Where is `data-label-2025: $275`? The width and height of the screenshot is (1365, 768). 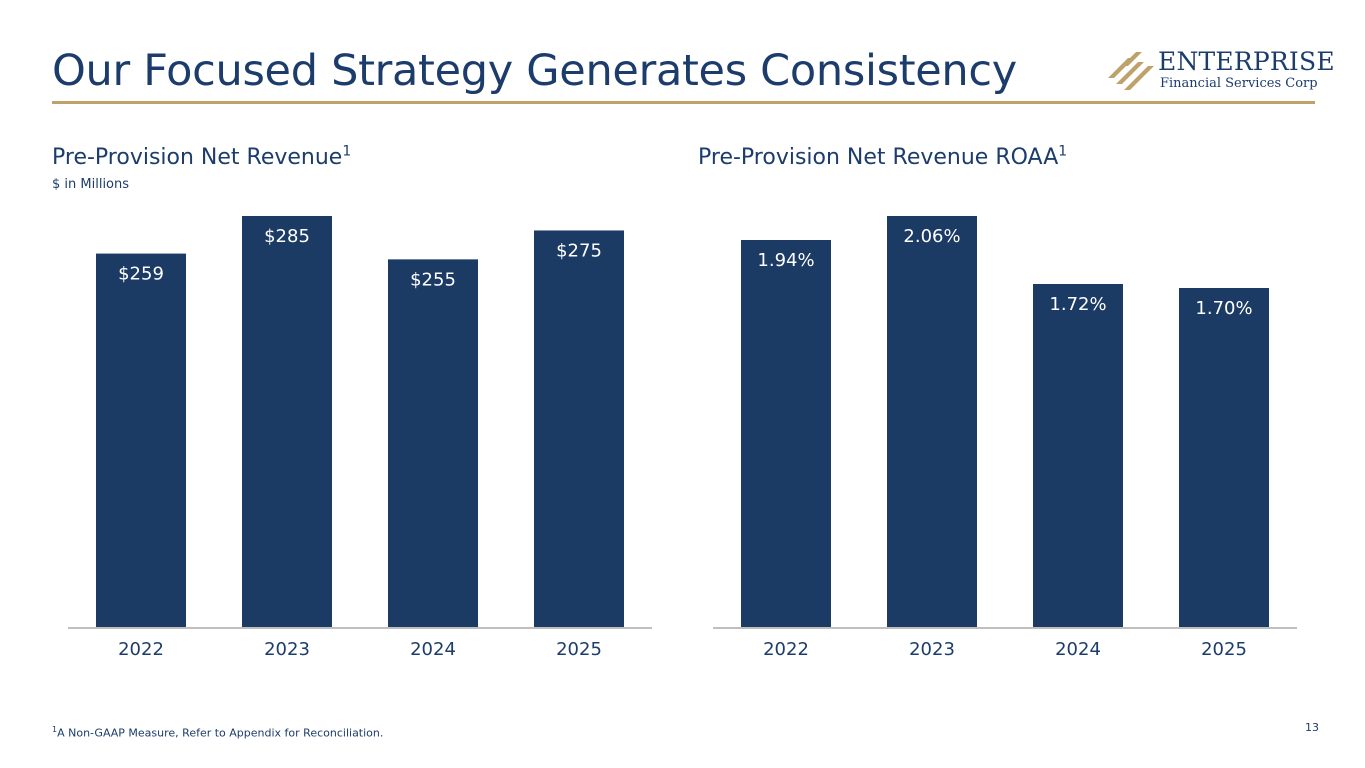
data-label-2025: $275 is located at coordinates (579, 250).